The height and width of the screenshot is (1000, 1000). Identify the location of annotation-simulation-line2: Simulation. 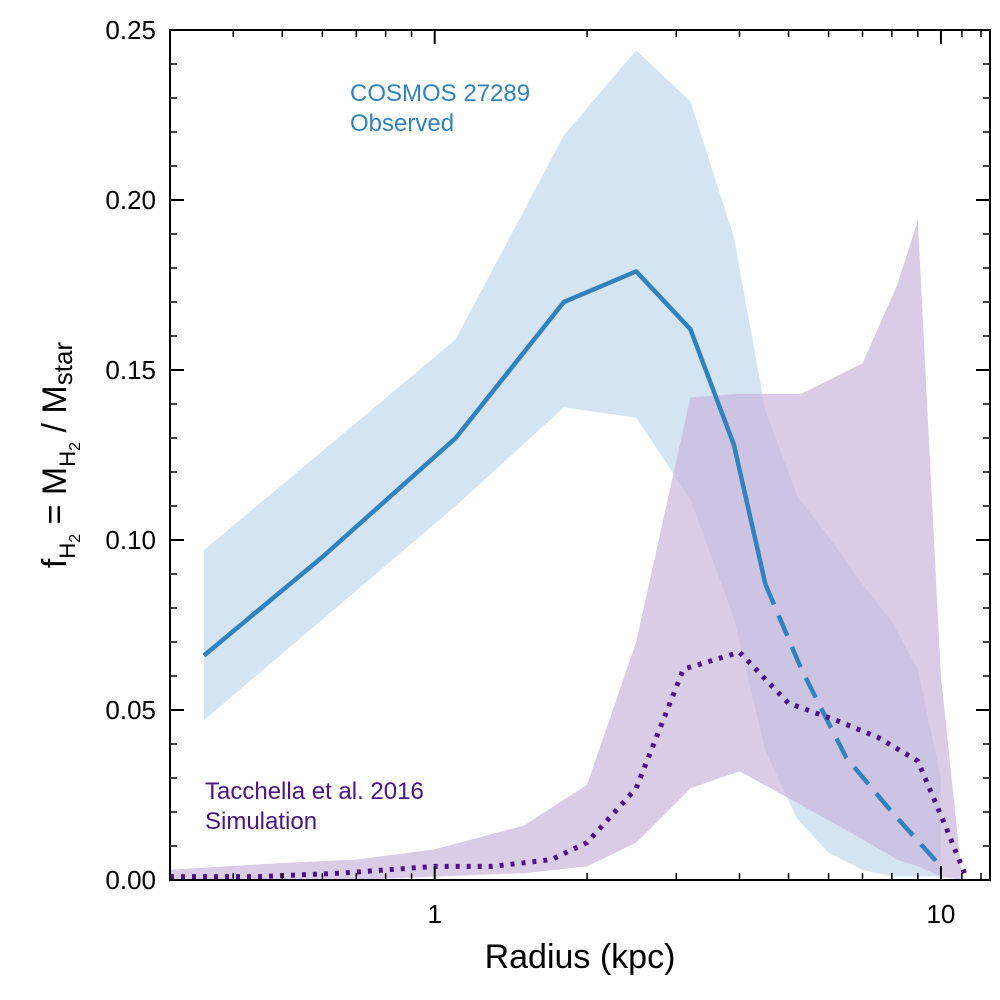
(261, 821).